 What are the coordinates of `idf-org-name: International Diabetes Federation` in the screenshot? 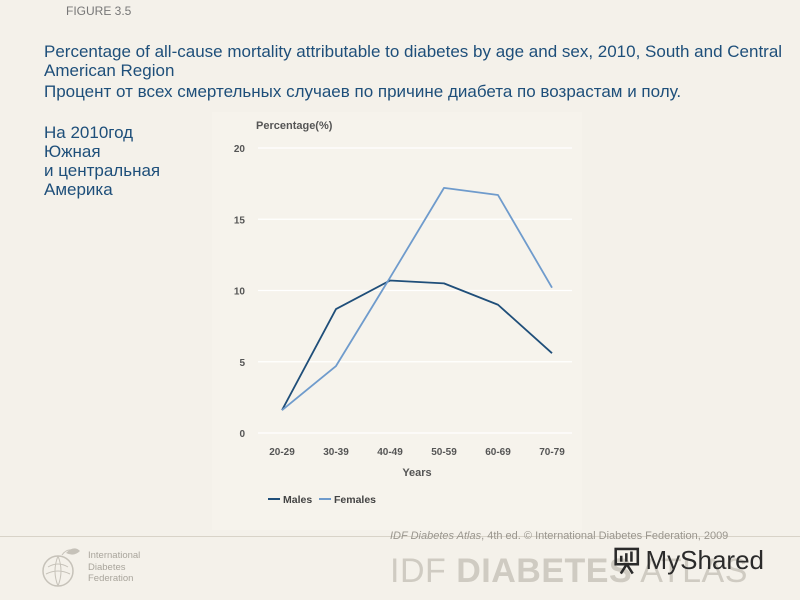 It's located at (114, 567).